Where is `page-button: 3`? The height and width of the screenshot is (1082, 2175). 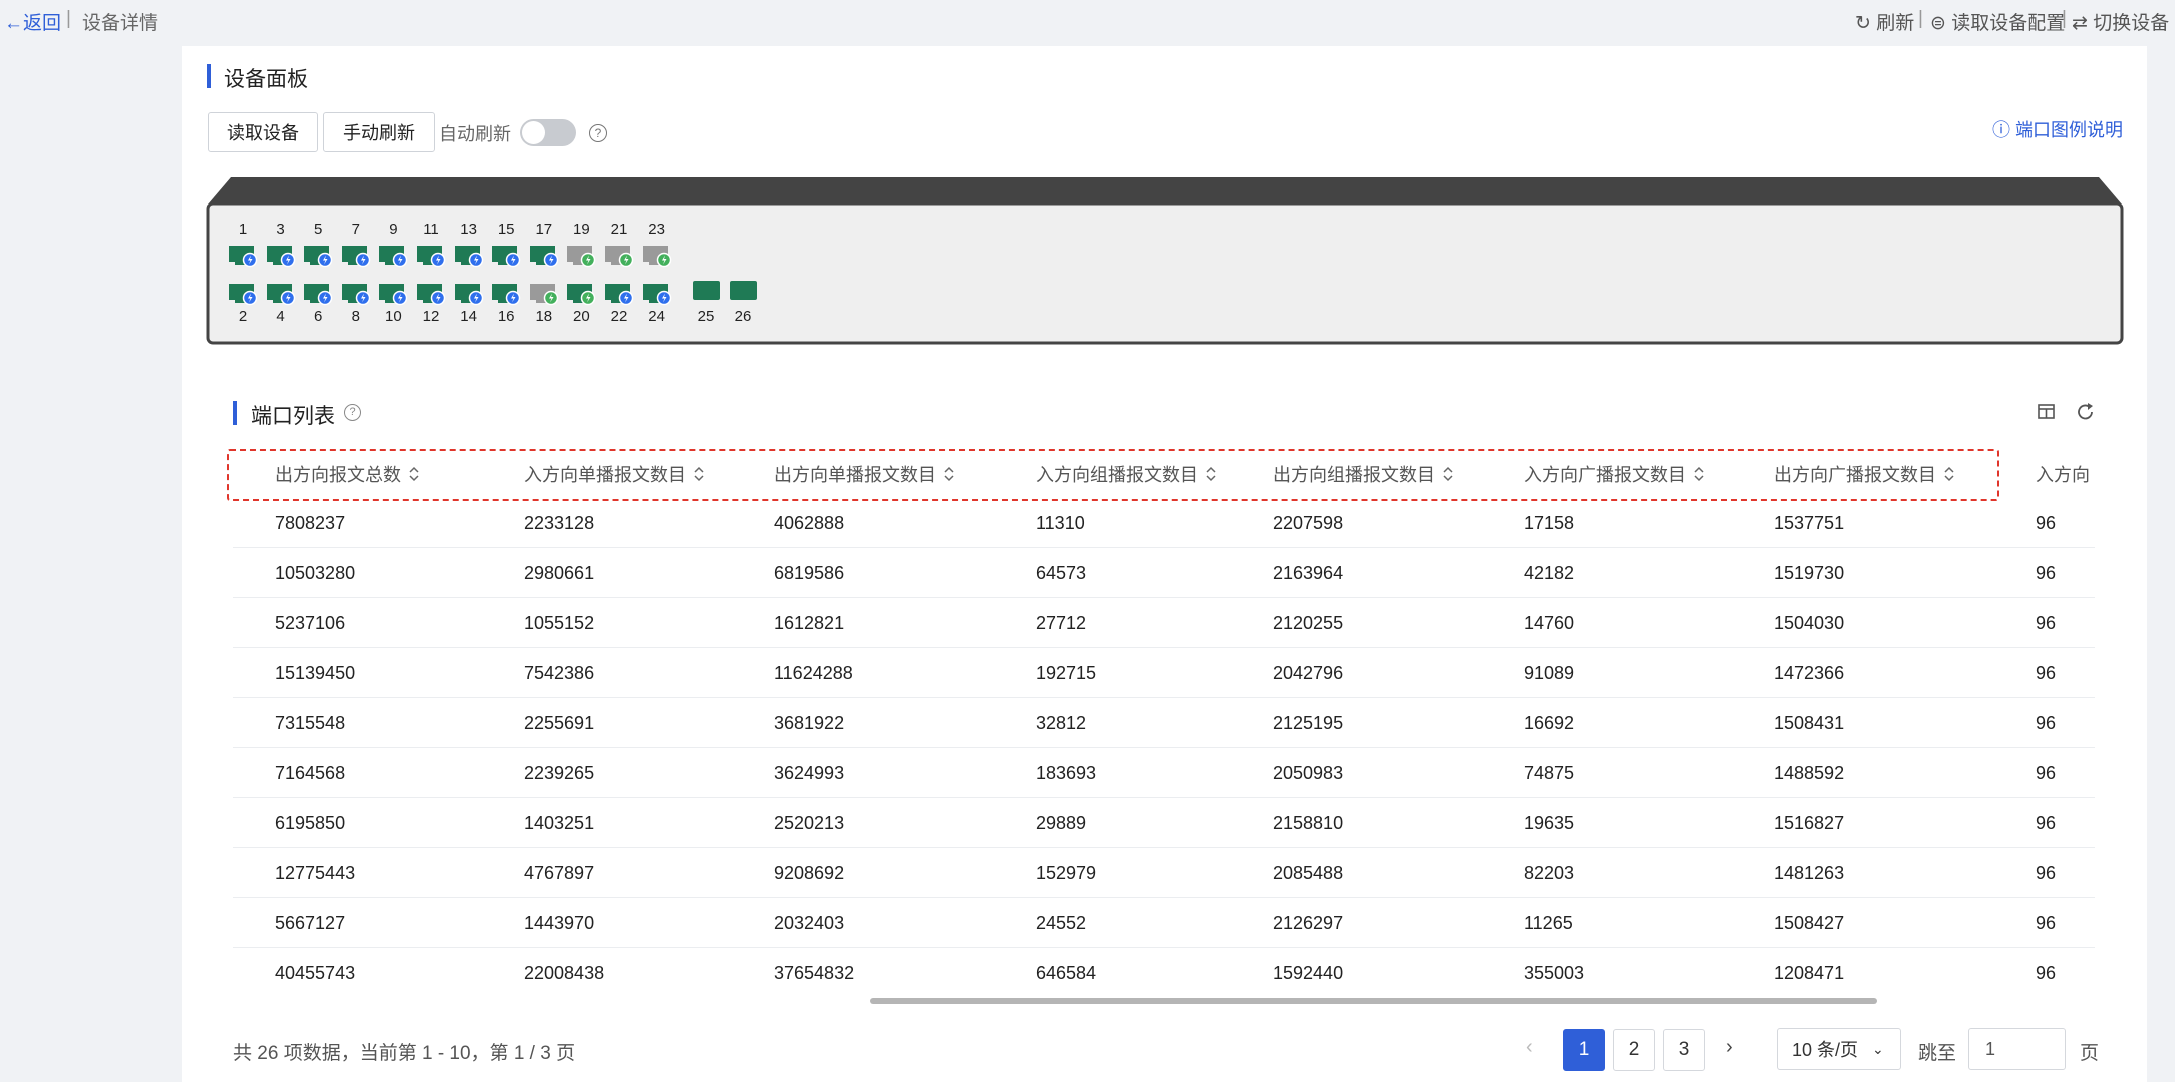
page-button: 3 is located at coordinates (1684, 1050).